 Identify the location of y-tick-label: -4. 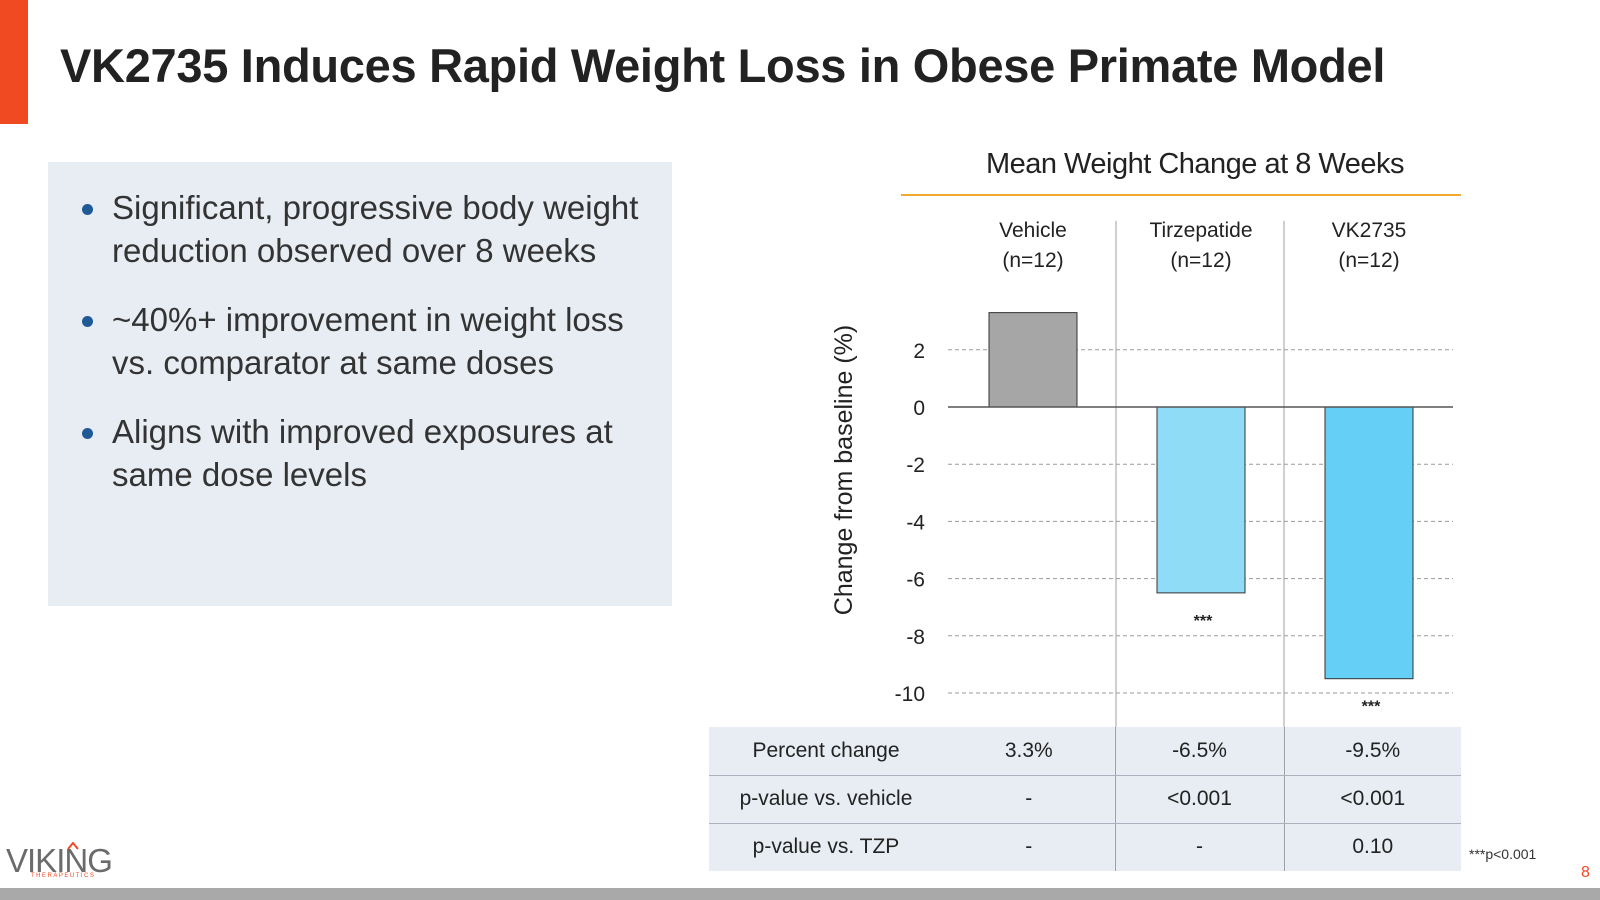
(915, 522).